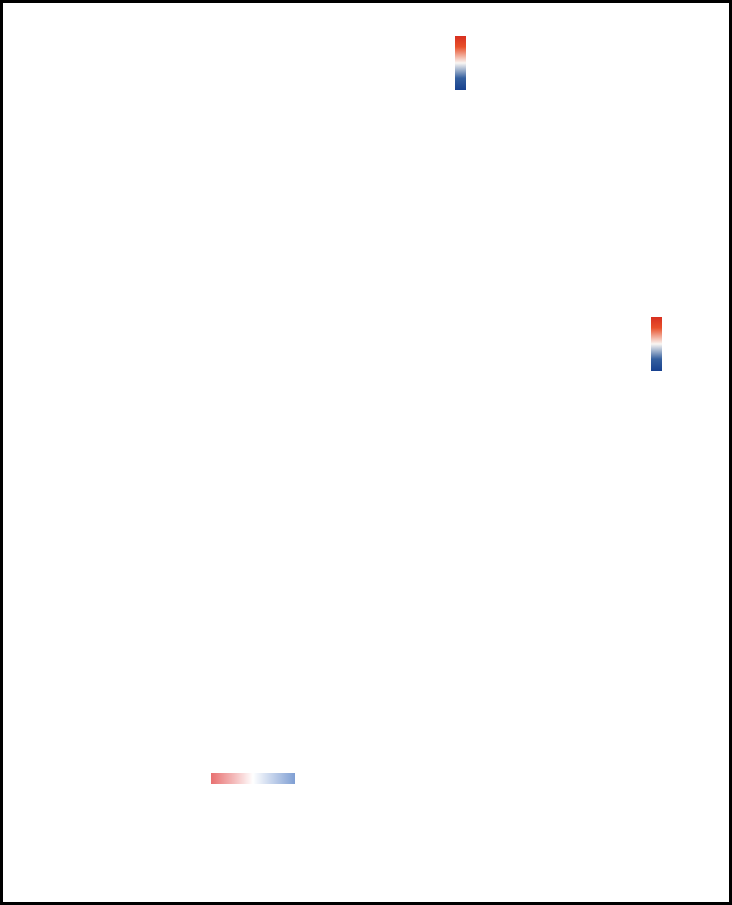 Image resolution: width=732 pixels, height=905 pixels. I want to click on pfs-km-plot, so click(478, 661).